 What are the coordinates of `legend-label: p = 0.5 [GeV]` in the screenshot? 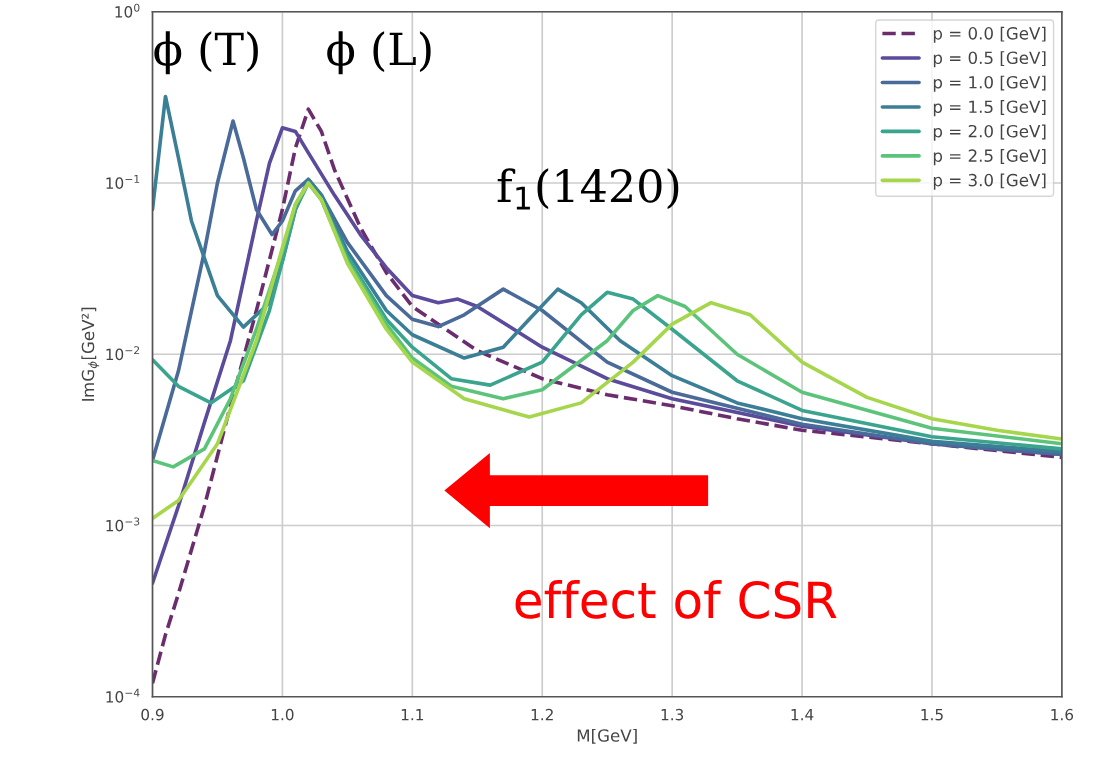 It's located at (989, 59).